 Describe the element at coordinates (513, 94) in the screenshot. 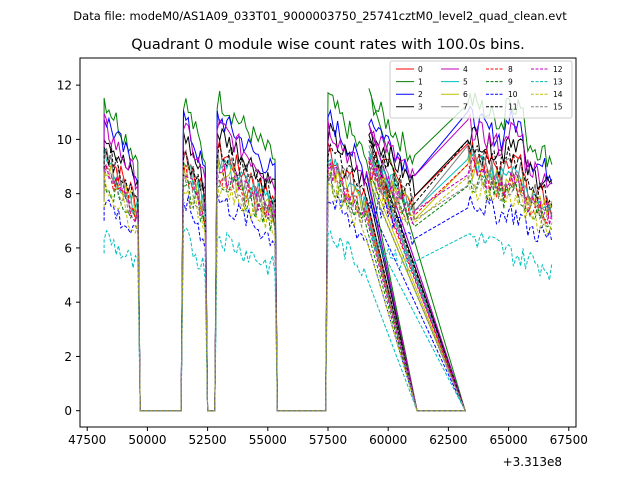

I see `legend-label-10: 10` at that location.